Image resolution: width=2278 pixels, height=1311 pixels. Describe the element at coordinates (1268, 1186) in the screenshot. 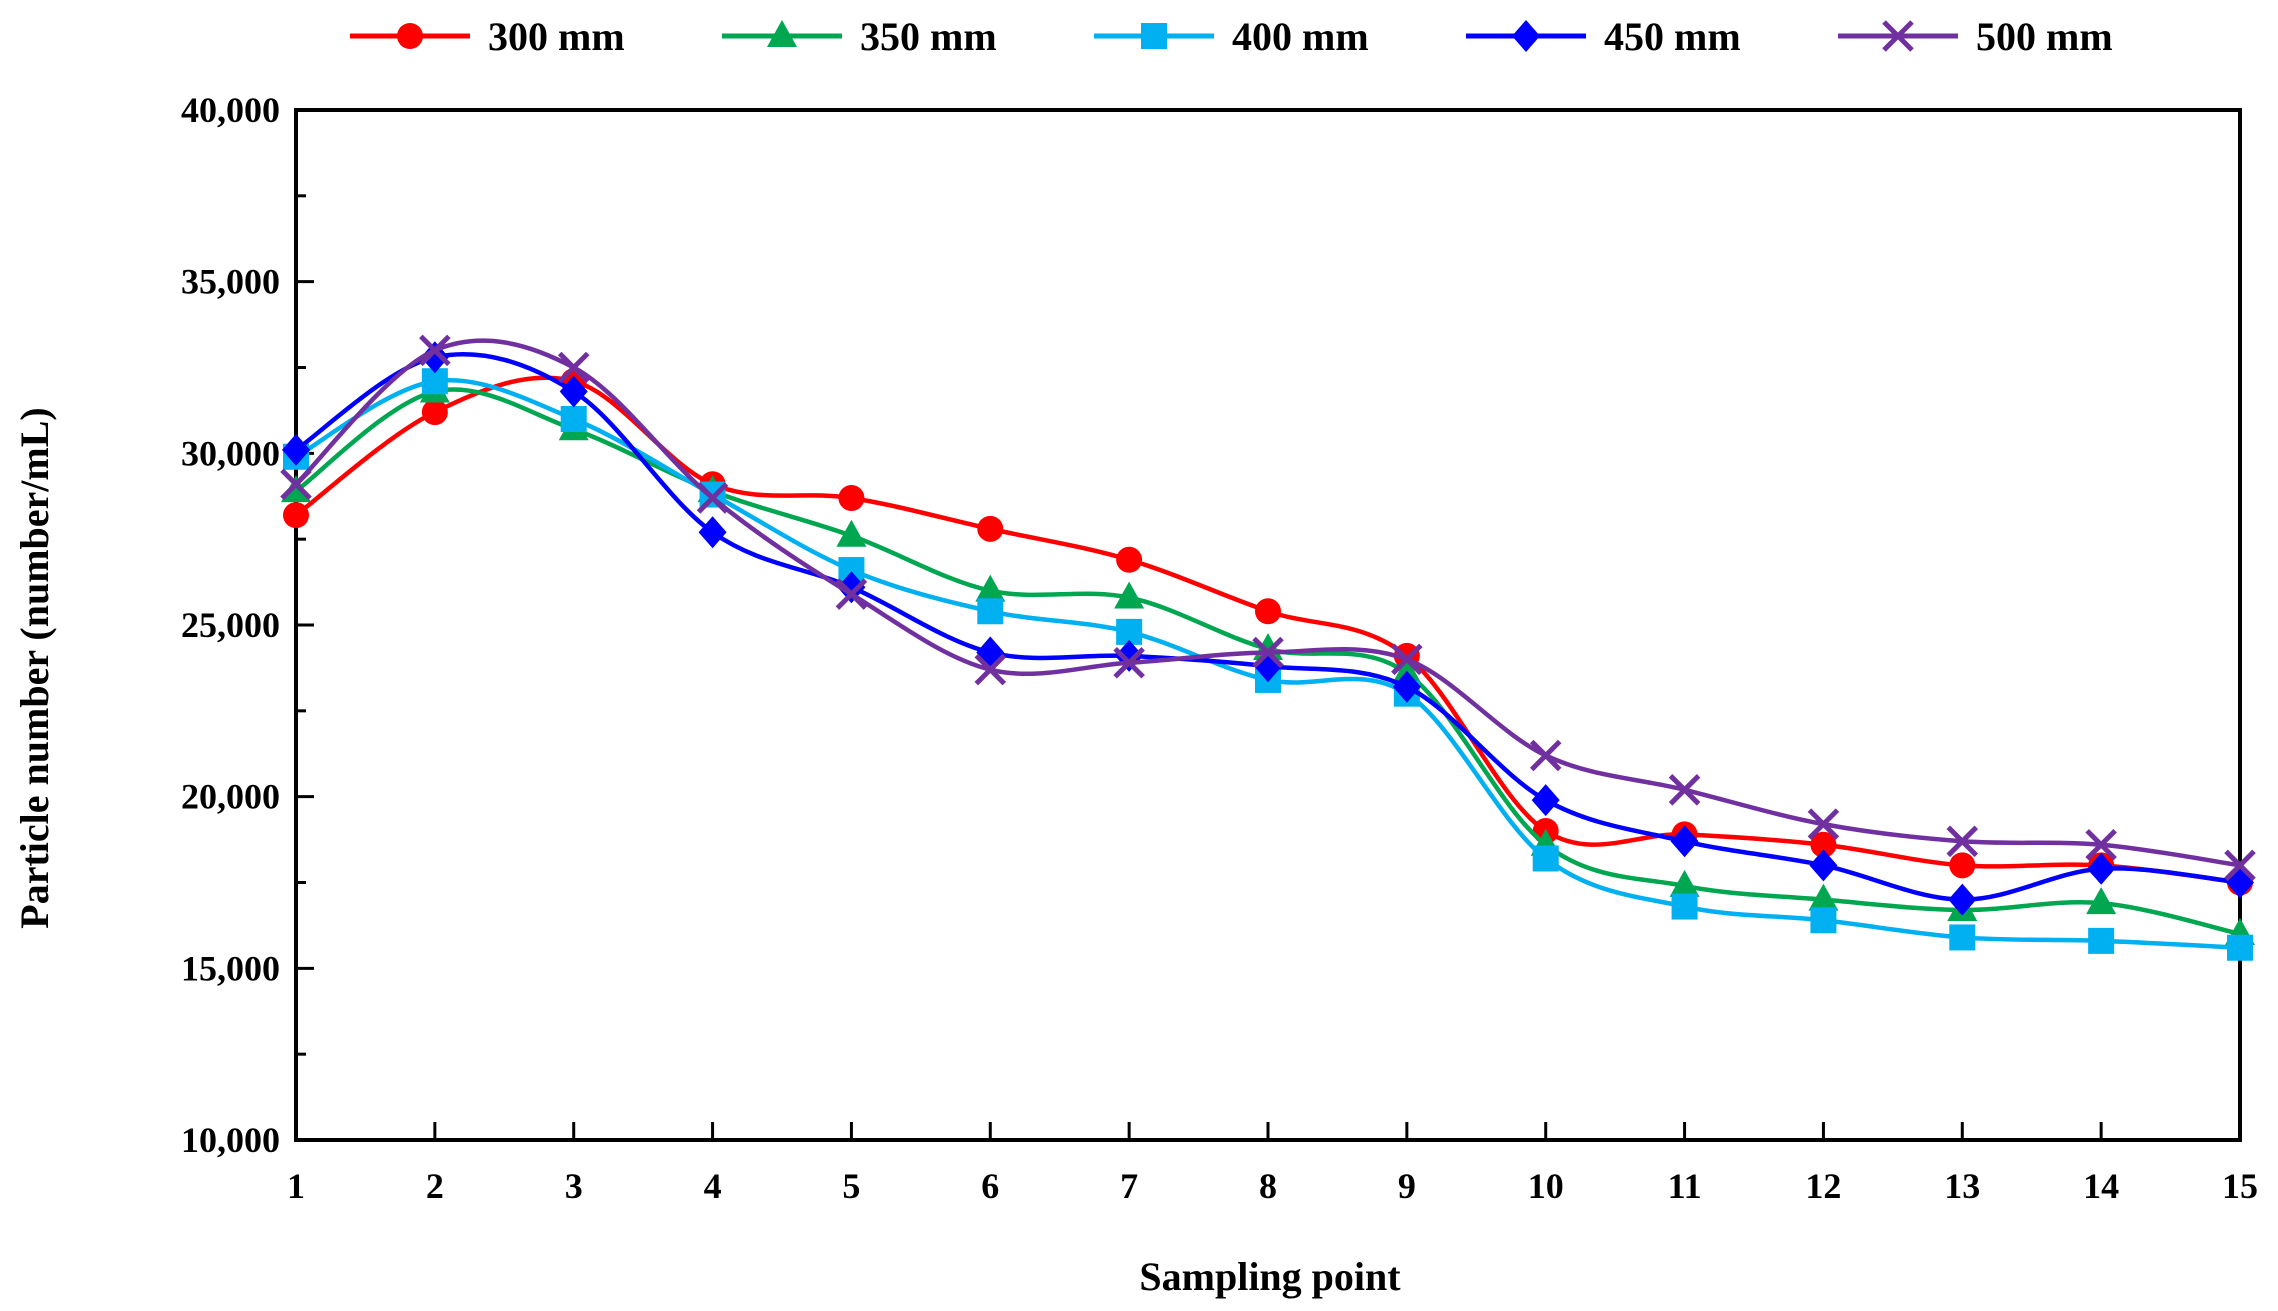

I see `x-tick-label: 8` at that location.